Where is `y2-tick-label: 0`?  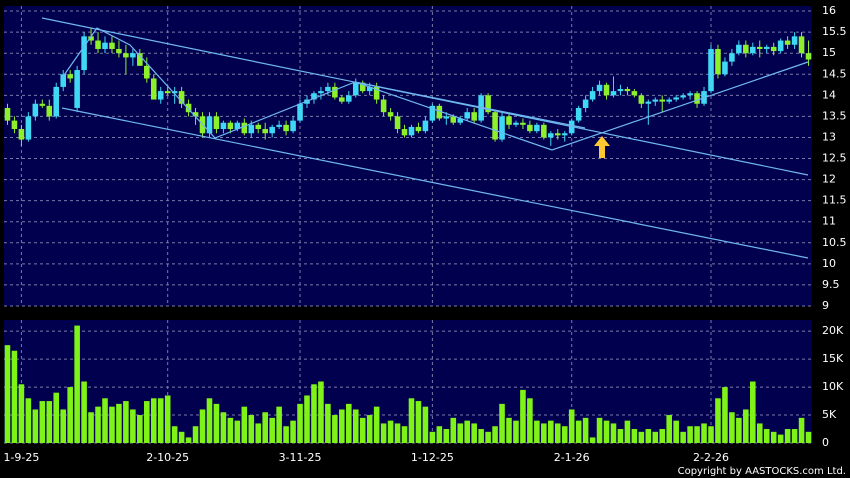 y2-tick-label: 0 is located at coordinates (825, 442).